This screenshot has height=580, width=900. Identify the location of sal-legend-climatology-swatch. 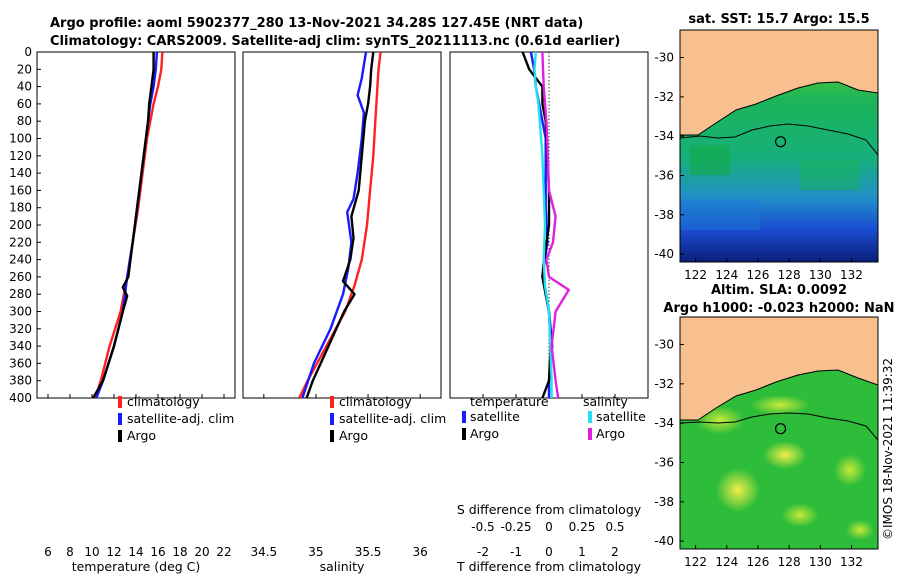
(332, 402).